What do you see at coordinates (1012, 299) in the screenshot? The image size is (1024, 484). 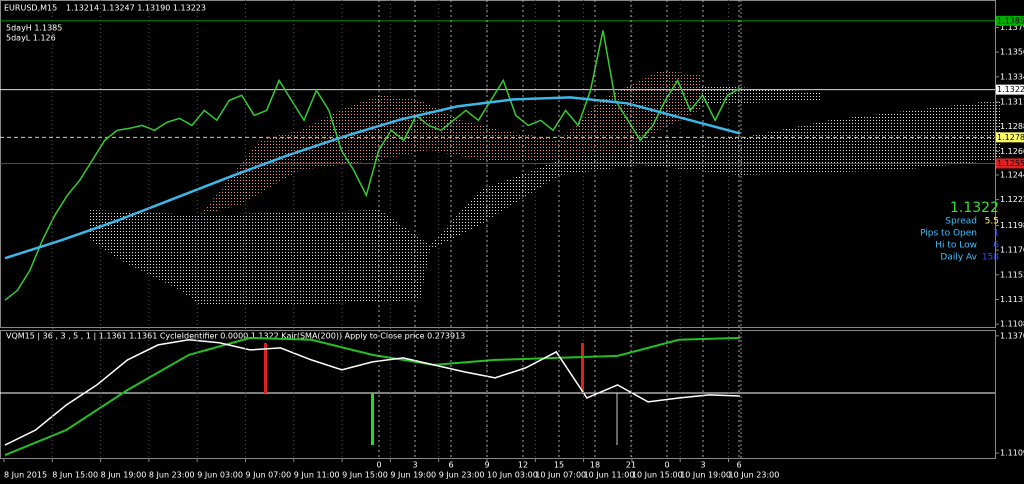 I see `price-tick-label: 1.11310` at bounding box center [1012, 299].